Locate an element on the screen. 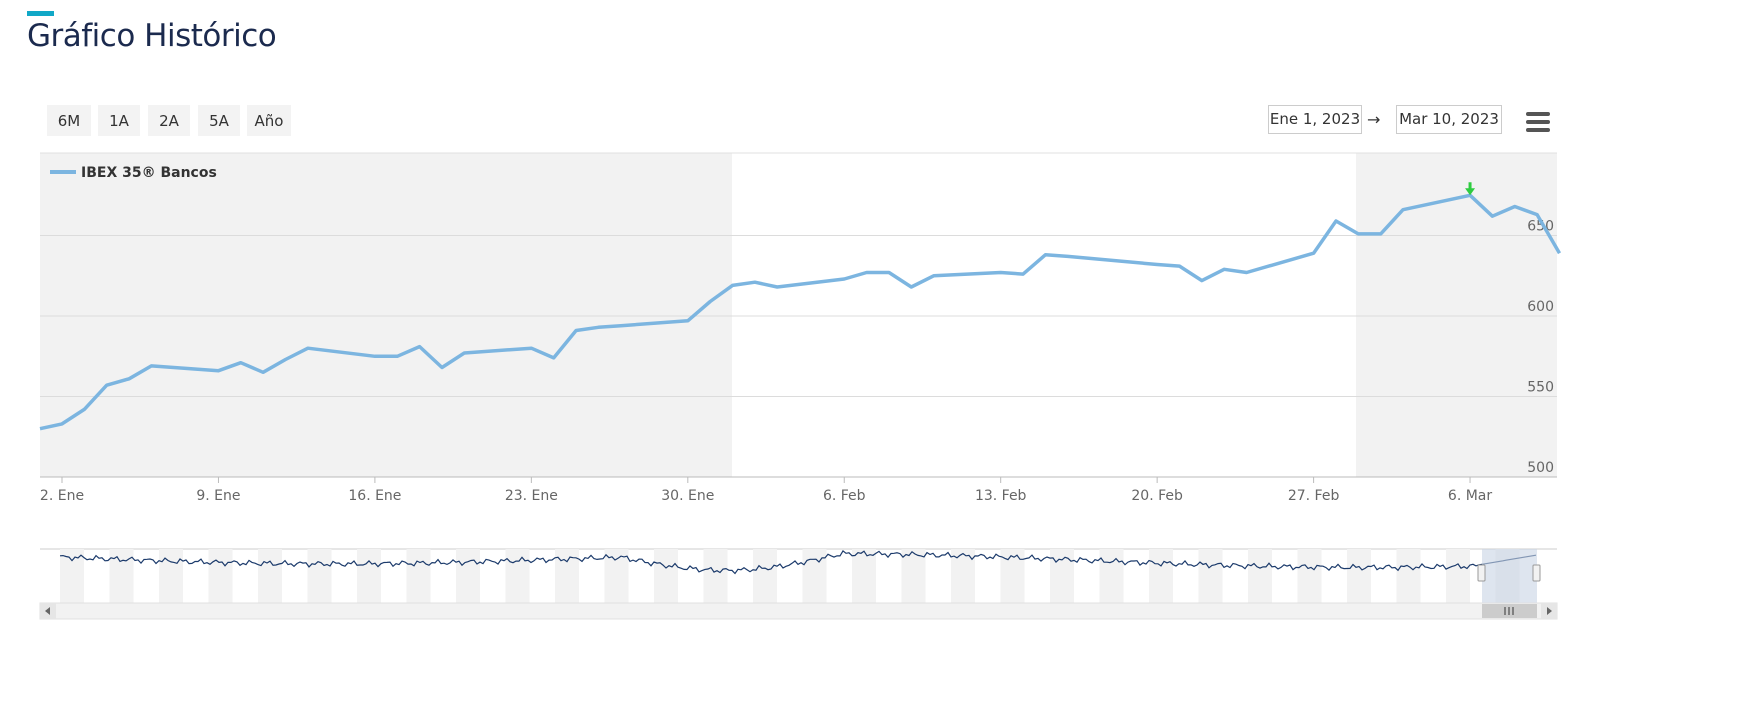  scroll-right-arrow-icon is located at coordinates (1549, 611).